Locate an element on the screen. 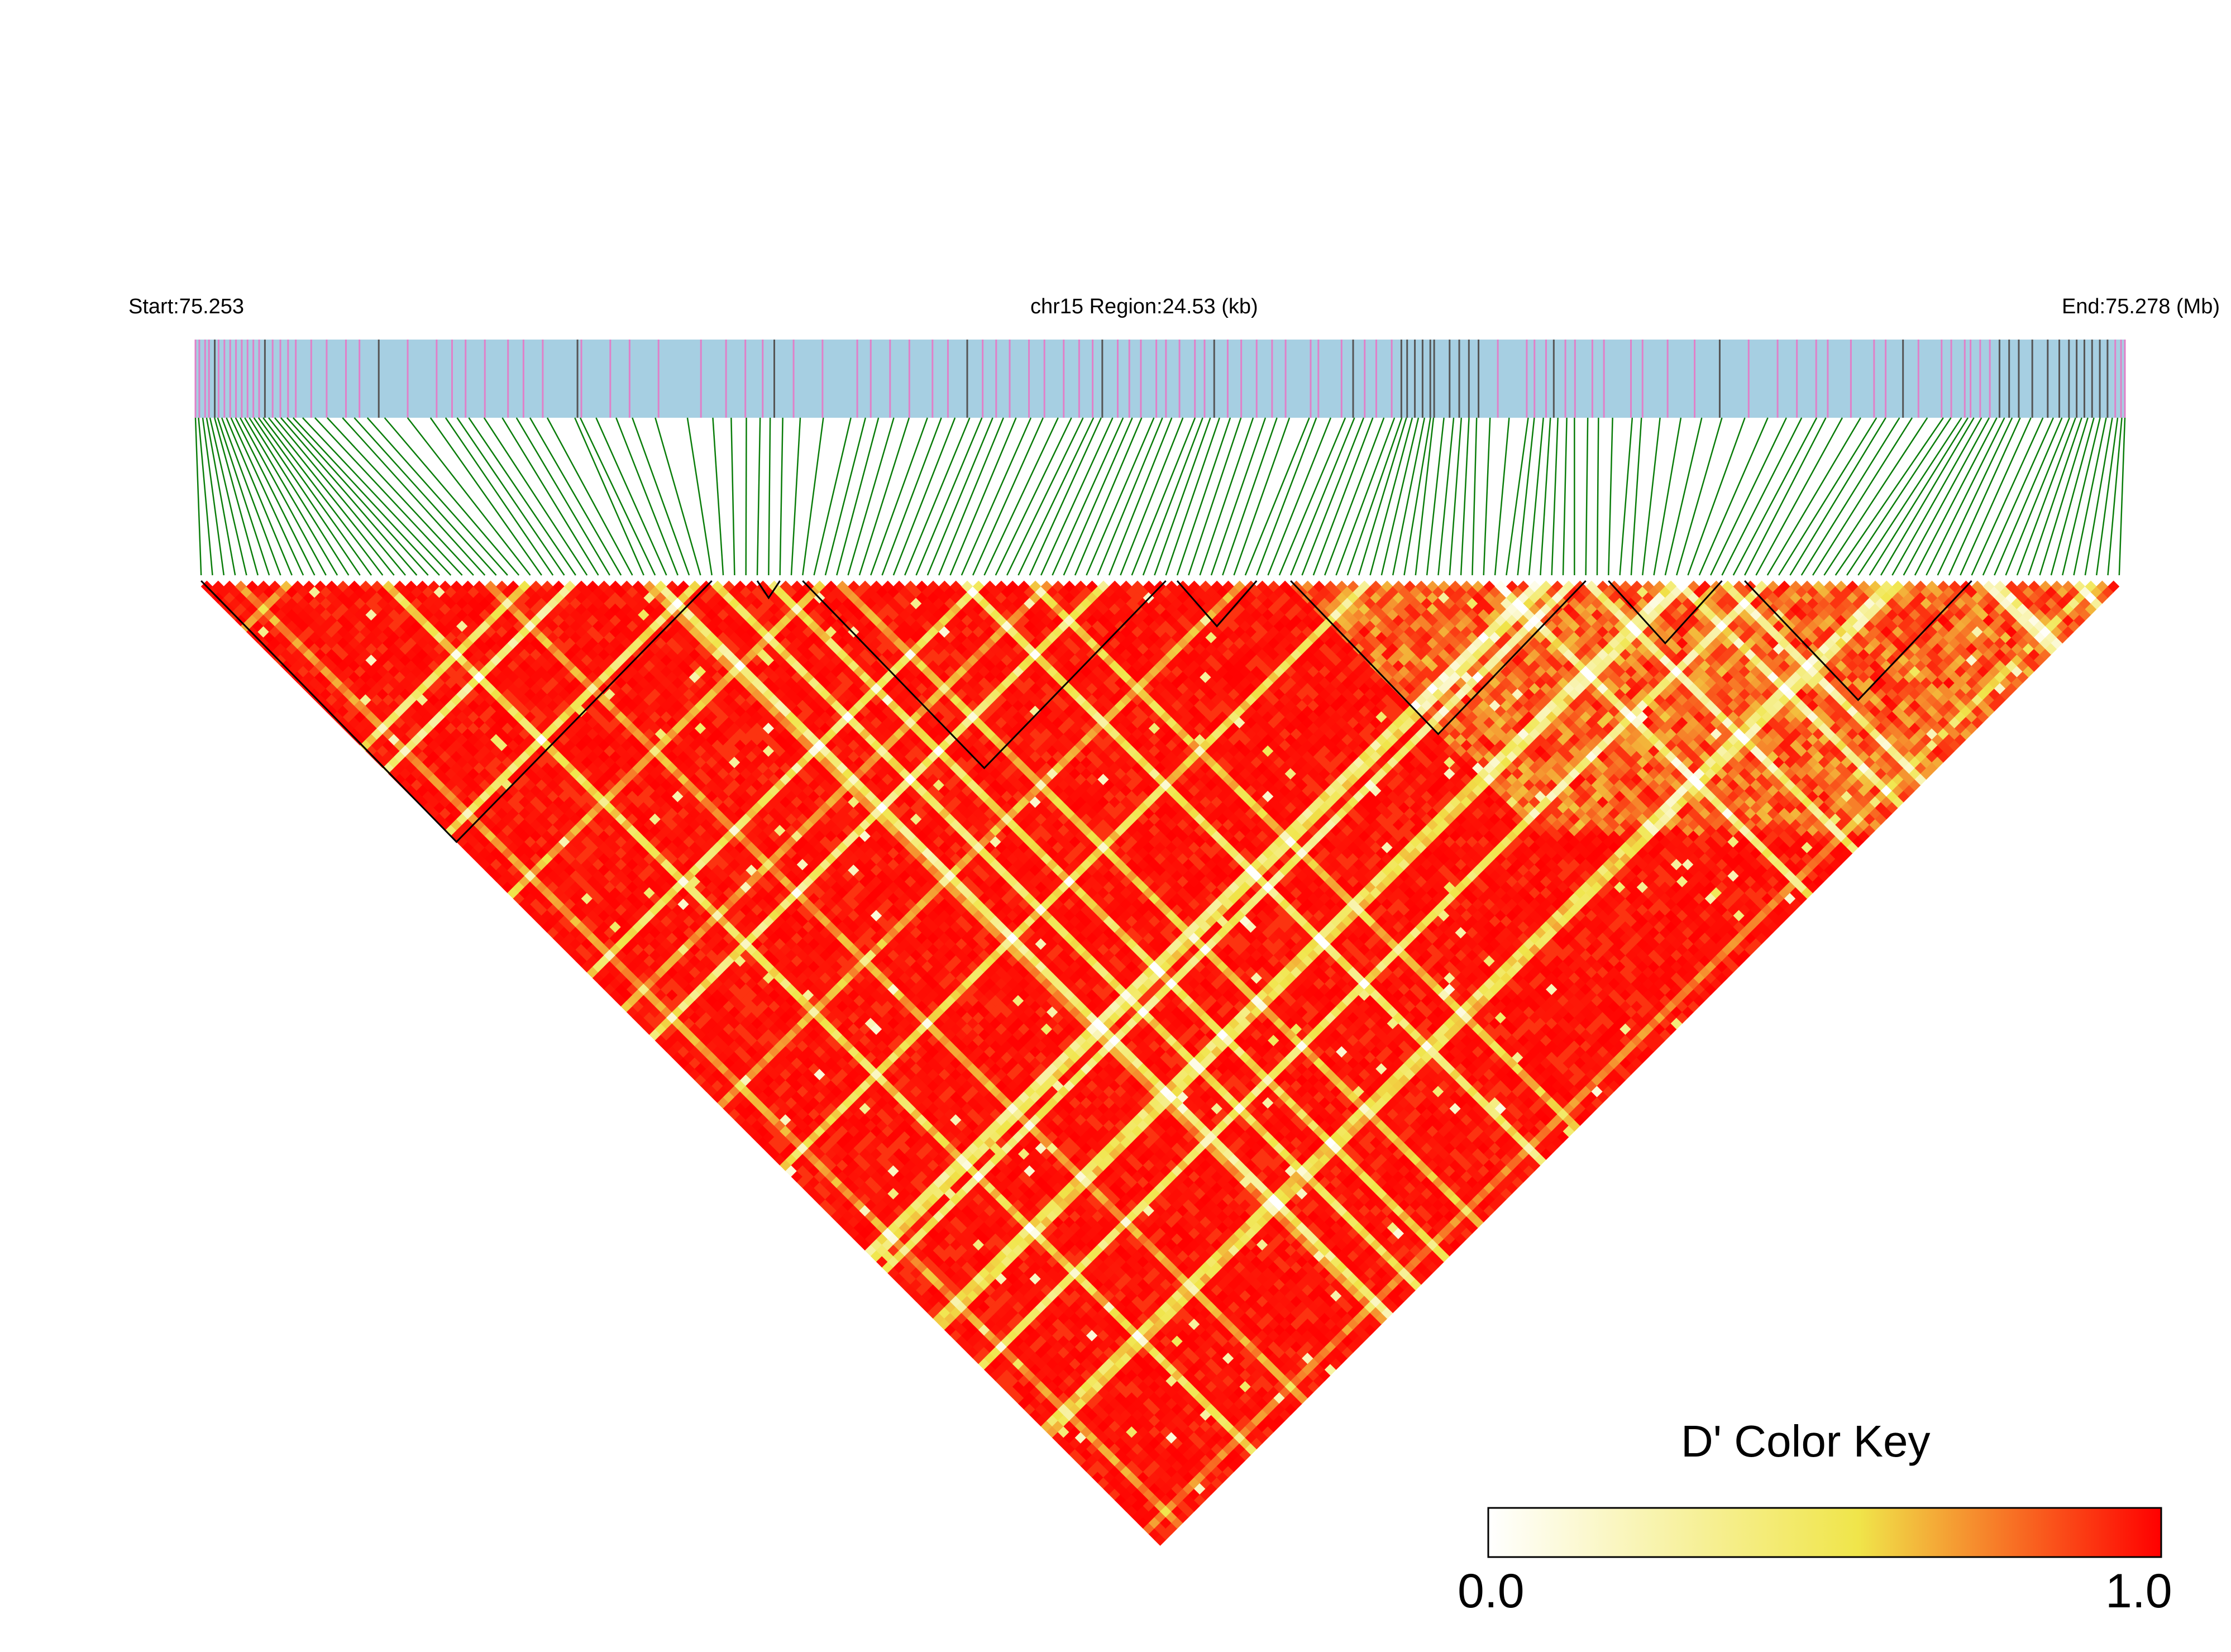 Image resolution: width=2231 pixels, height=1652 pixels. gene-track is located at coordinates (1160, 379).